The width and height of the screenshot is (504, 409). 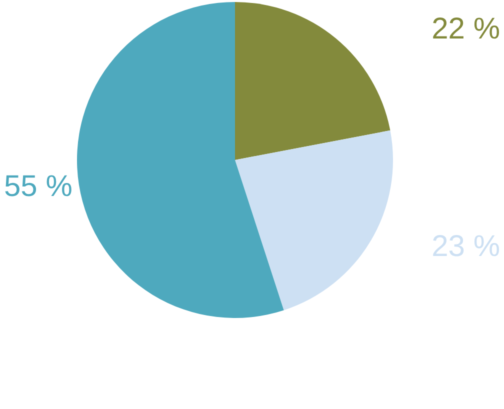 I want to click on data-label: 22 %, so click(x=466, y=29).